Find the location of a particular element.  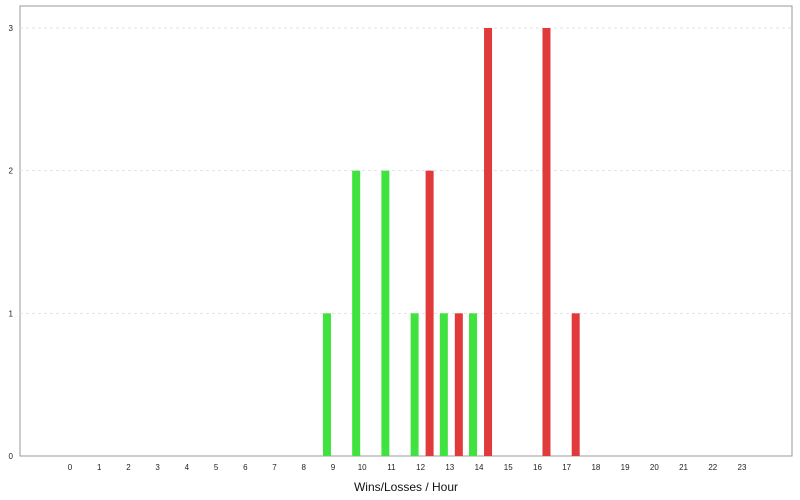

x-axis: 0 1 2 3 4 5 6 7 8 9 10 11 12 13 14 15 16 17 18 19 20 21 22 23 is located at coordinates (407, 467).